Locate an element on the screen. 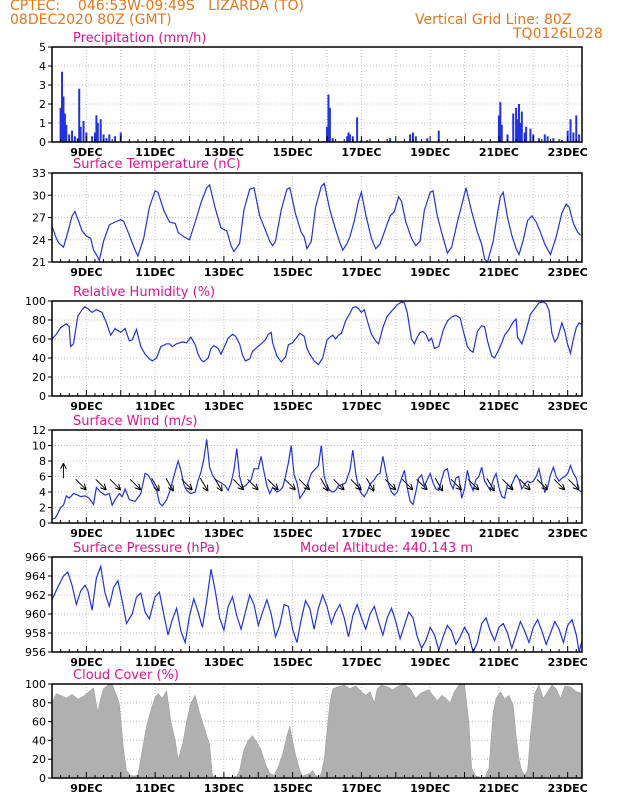 The image size is (618, 800). y-tick-label: 1 is located at coordinates (42, 123).